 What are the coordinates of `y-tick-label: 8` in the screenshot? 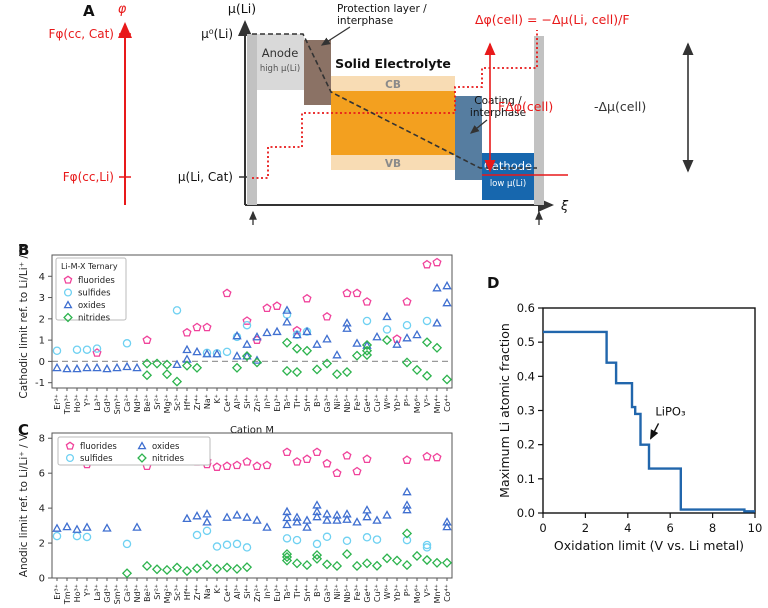 It's located at (42, 439).